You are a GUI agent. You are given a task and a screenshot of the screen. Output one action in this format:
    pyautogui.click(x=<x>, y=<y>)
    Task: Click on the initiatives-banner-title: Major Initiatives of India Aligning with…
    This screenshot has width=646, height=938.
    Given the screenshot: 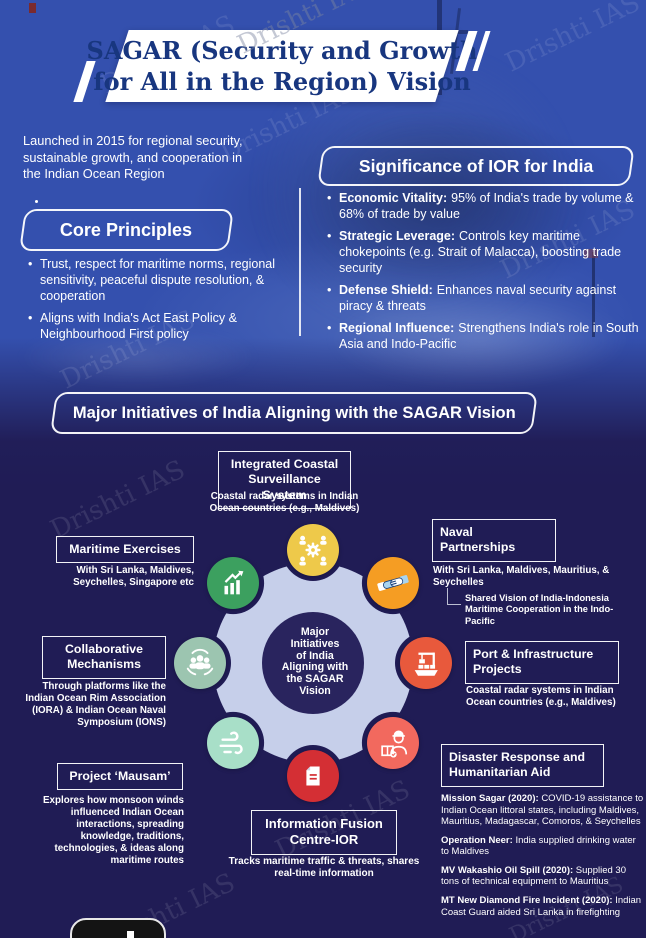 What is the action you would take?
    pyautogui.click(x=294, y=412)
    